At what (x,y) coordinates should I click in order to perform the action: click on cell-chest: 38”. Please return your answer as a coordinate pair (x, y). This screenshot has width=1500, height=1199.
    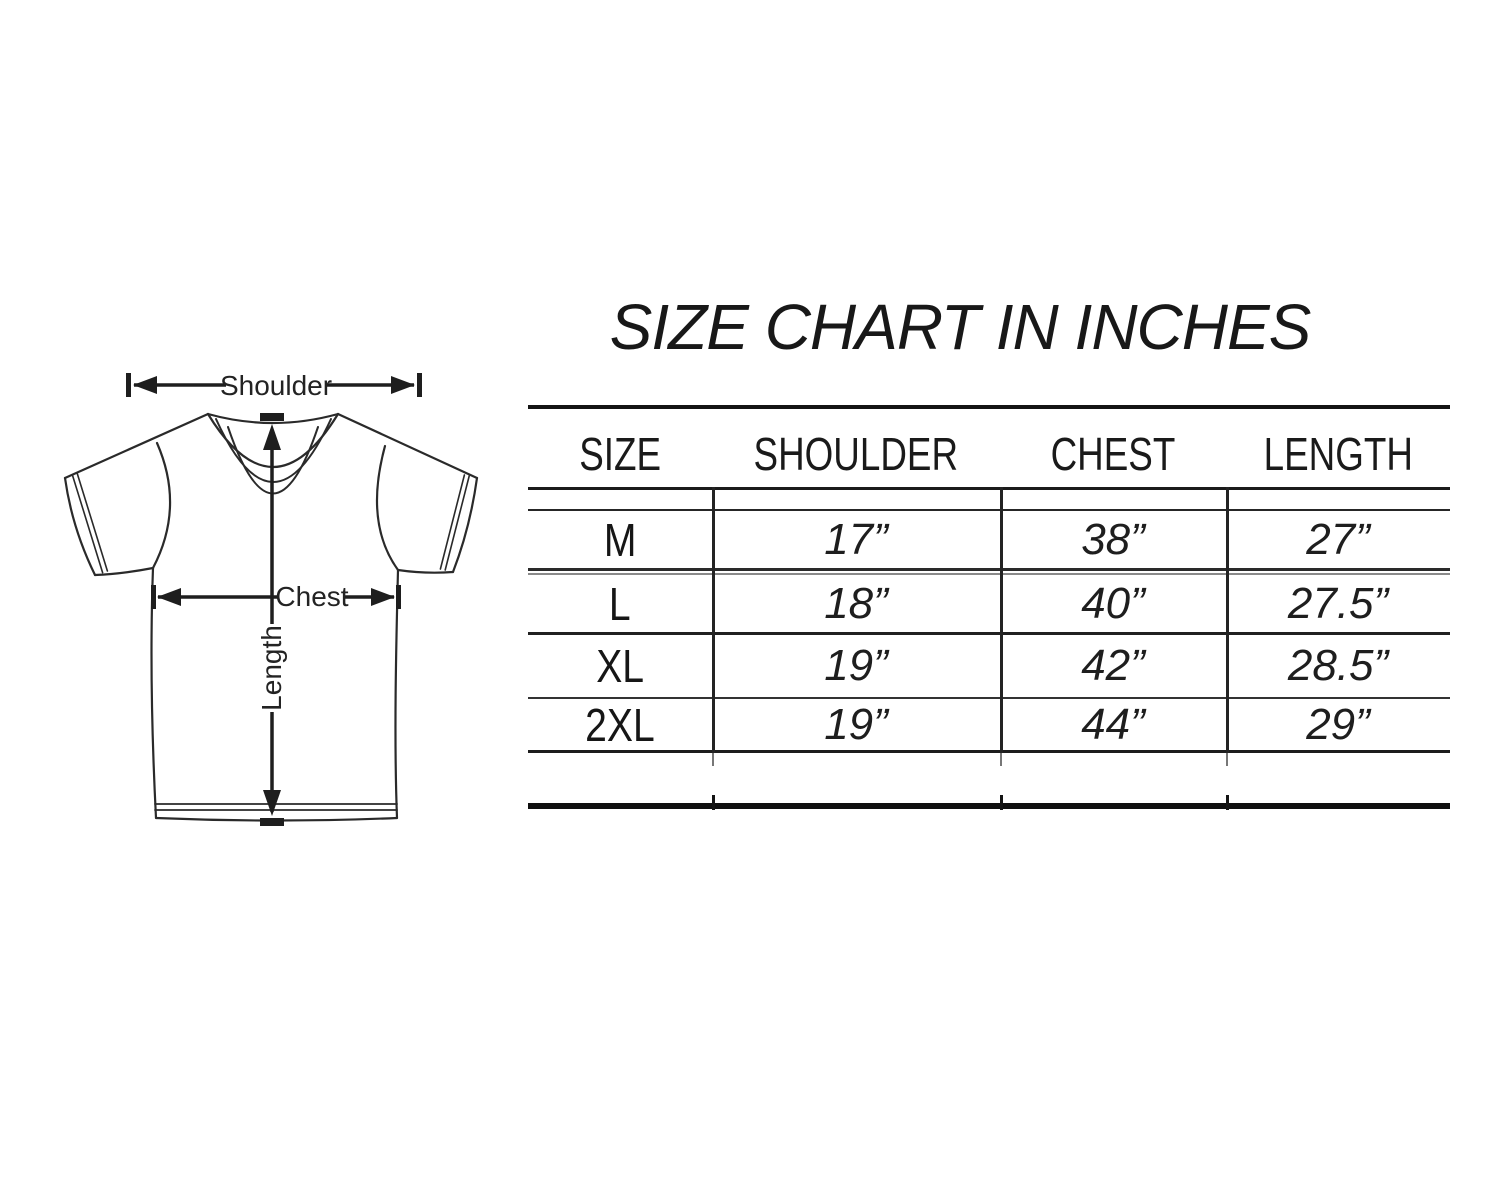
    Looking at the image, I should click on (1113, 539).